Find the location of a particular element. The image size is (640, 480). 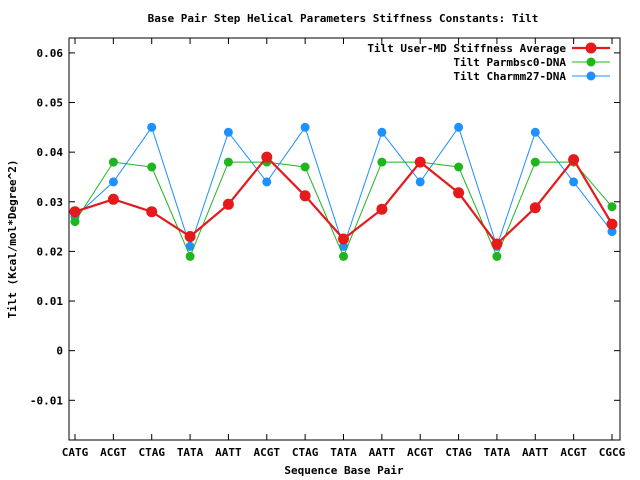

y-tick-label: 0 is located at coordinates (59, 351).